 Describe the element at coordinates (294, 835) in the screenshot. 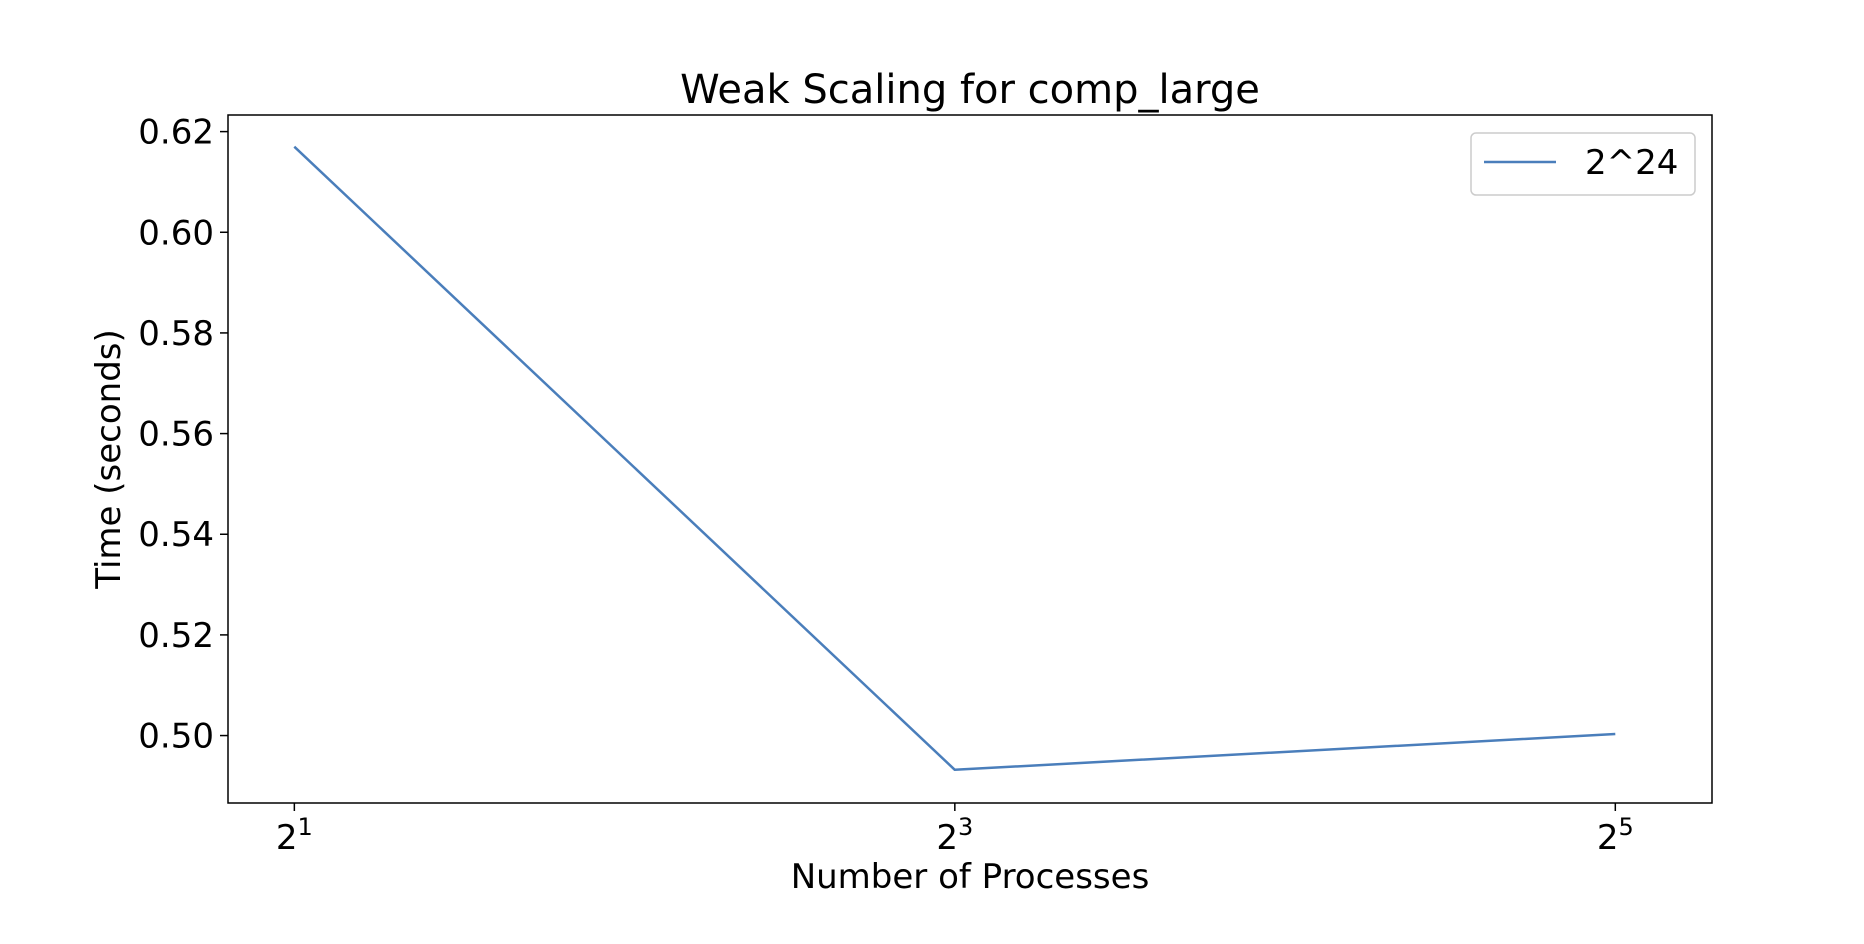

I see `x-tick-label: 21` at that location.